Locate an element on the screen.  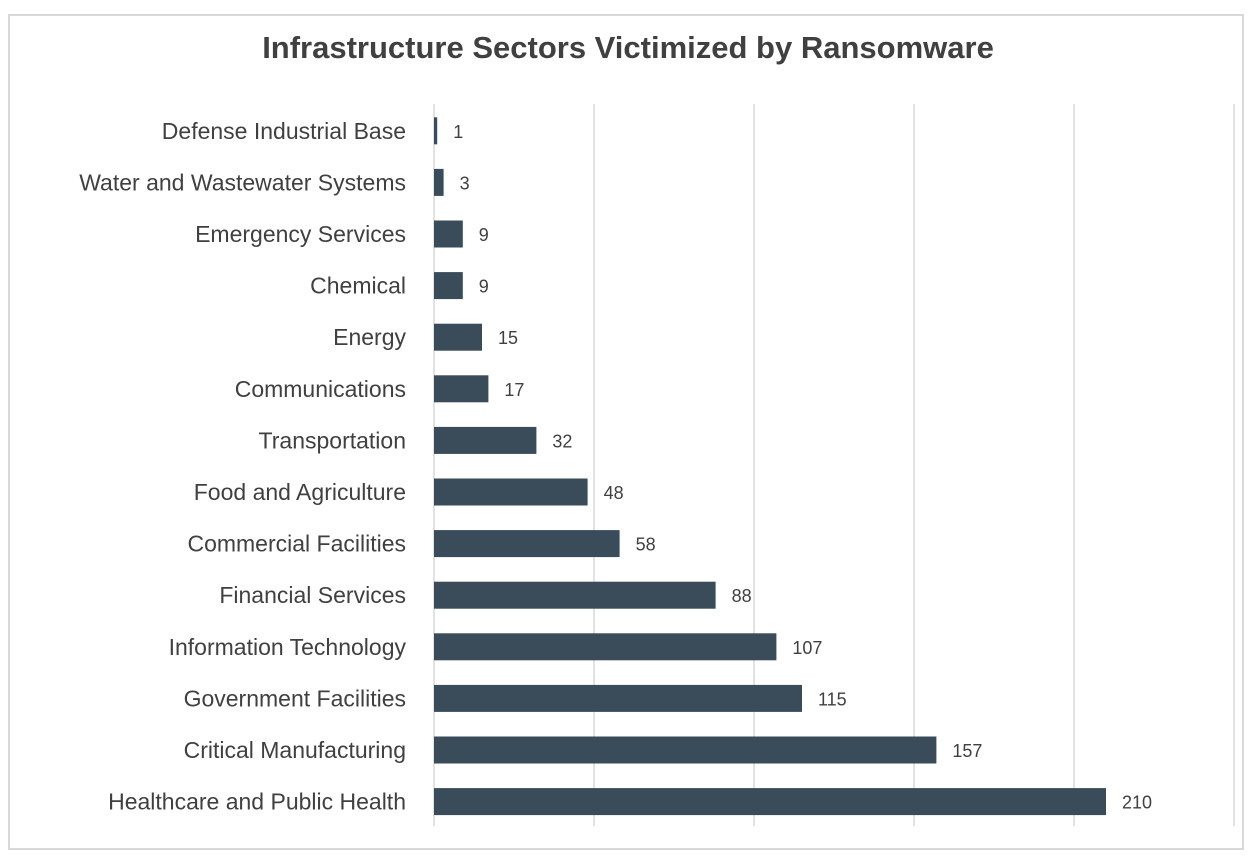
data-label: 115 is located at coordinates (832, 699).